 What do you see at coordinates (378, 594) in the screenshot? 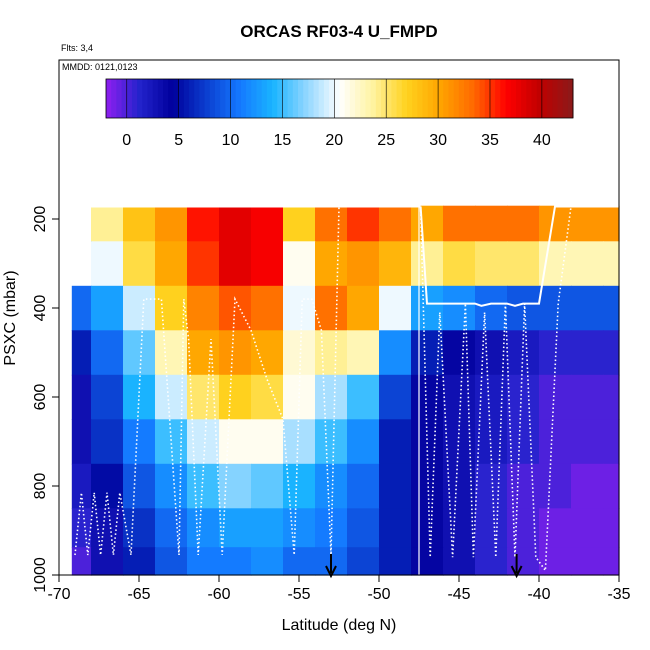
I see `x-tick-label: -50` at bounding box center [378, 594].